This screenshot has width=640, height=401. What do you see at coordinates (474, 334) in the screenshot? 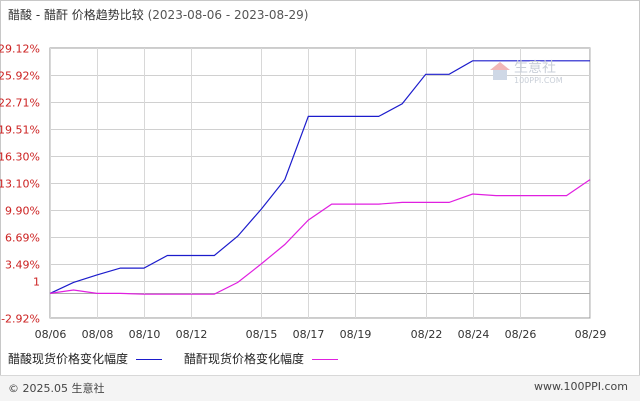
I see `x-tick-label: 08/24` at bounding box center [474, 334].